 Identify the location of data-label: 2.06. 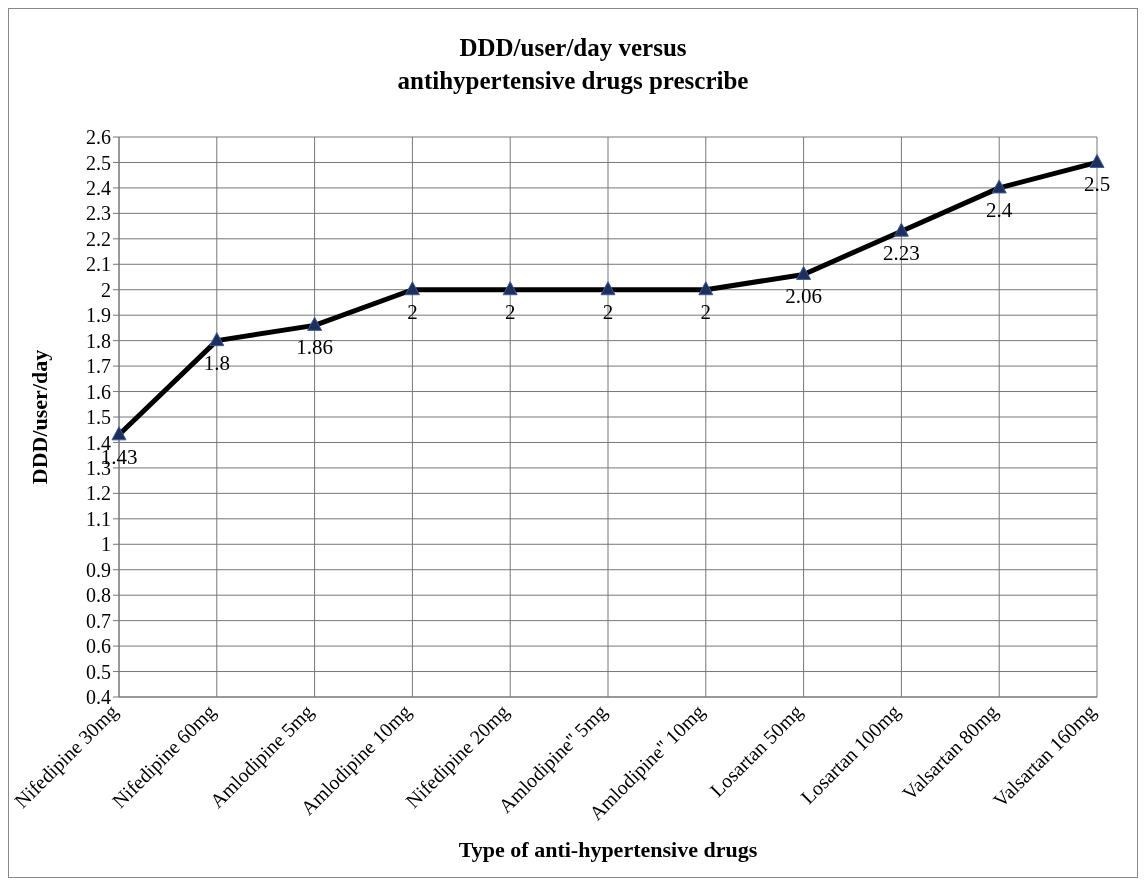
(803, 296).